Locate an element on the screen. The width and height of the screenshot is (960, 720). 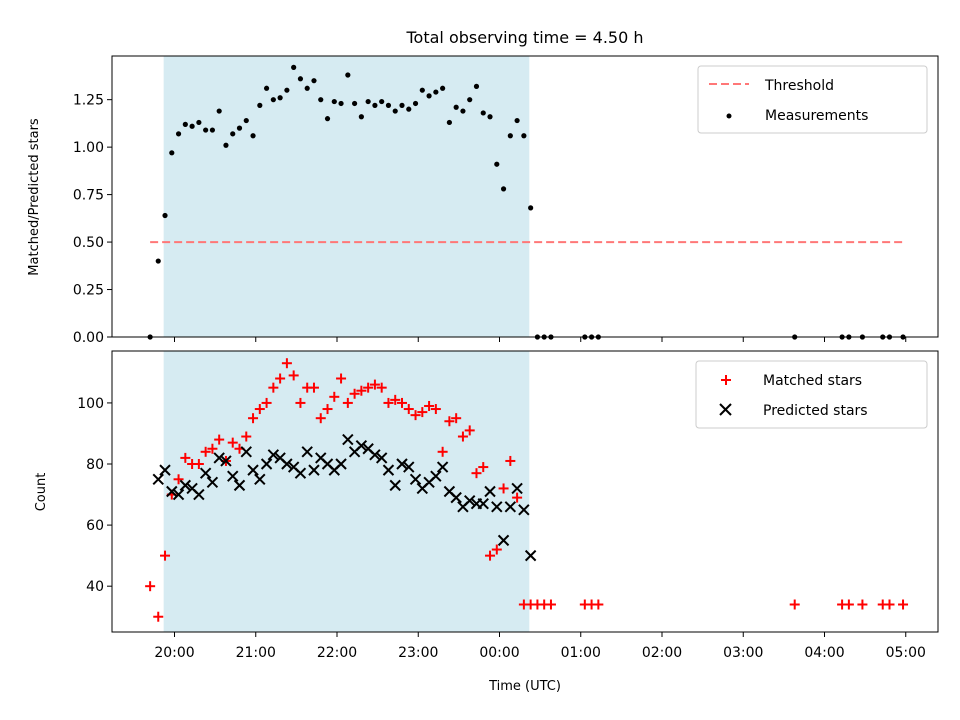
x-tick-label: 20:00 is located at coordinates (174, 653).